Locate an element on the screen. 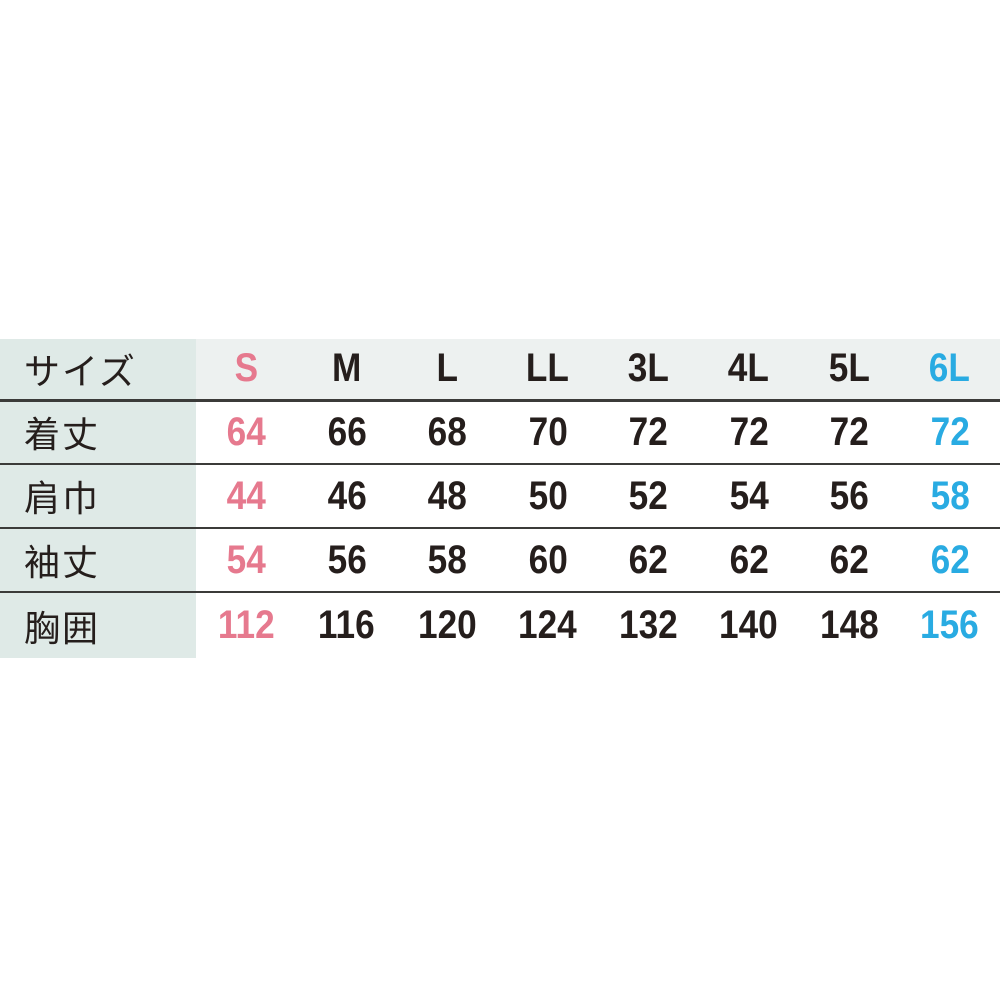 The width and height of the screenshot is (1000, 1000). value-text: 64 is located at coordinates (246, 431).